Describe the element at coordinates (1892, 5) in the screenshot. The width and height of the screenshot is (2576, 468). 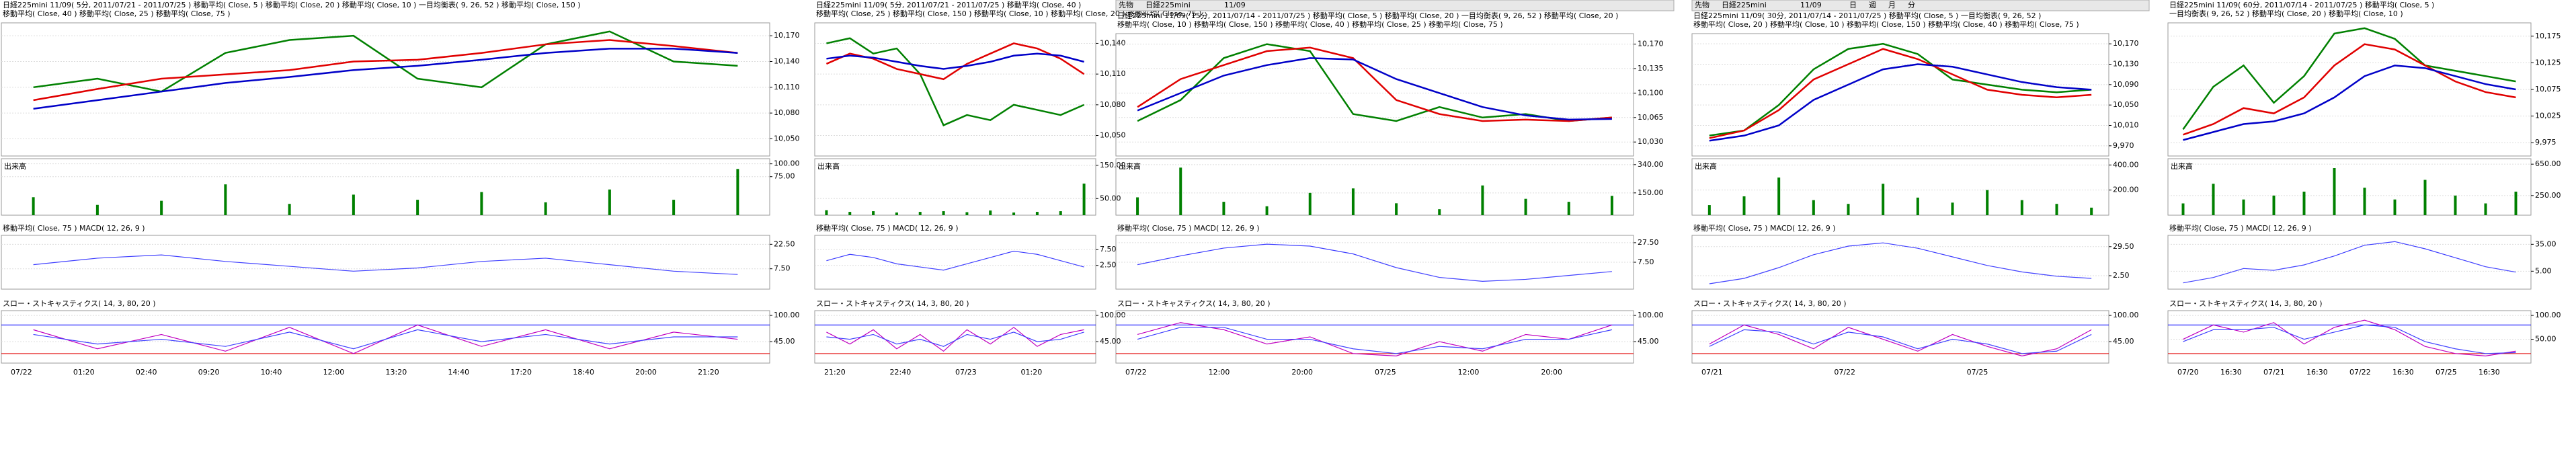
I see `toolbar-item: 月` at that location.